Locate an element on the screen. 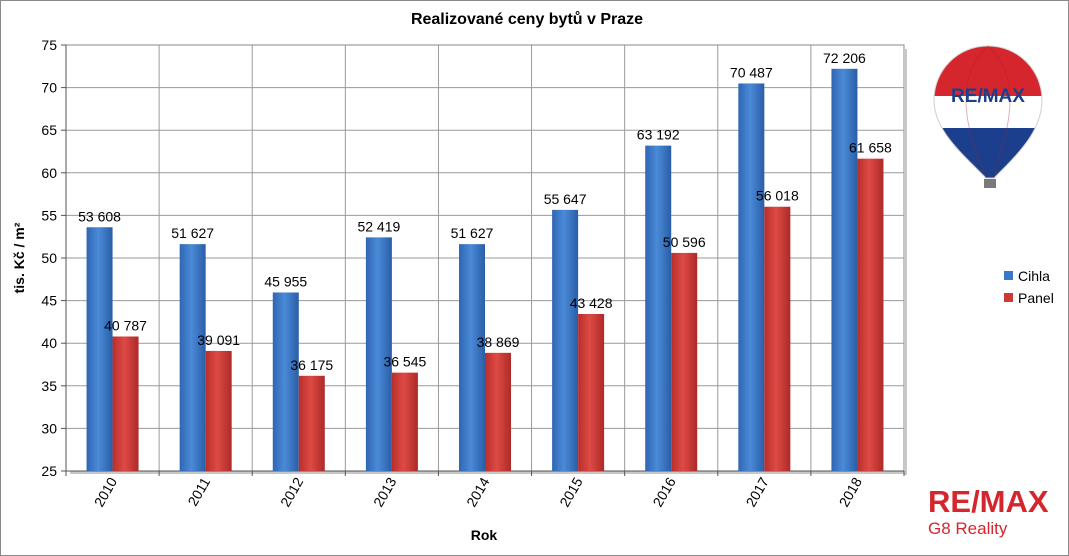  data-label-panel-2011: 39 091 is located at coordinates (218, 340).